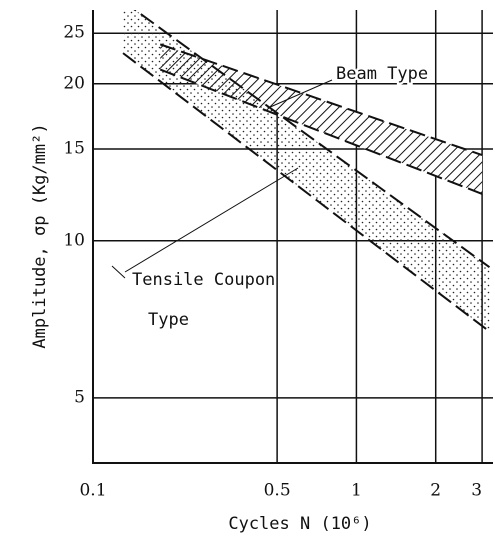  What do you see at coordinates (40, 235) in the screenshot?
I see `y-axis-label: Amplitude, σp (Kg/mm²)` at bounding box center [40, 235].